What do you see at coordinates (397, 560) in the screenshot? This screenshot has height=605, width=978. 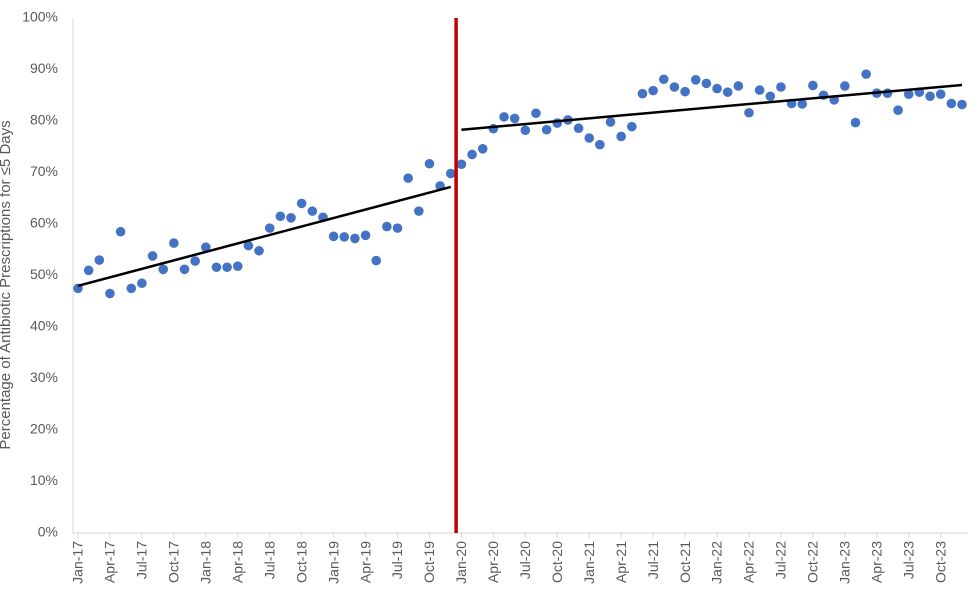 I see `x-tick-label: Jul-19` at bounding box center [397, 560].